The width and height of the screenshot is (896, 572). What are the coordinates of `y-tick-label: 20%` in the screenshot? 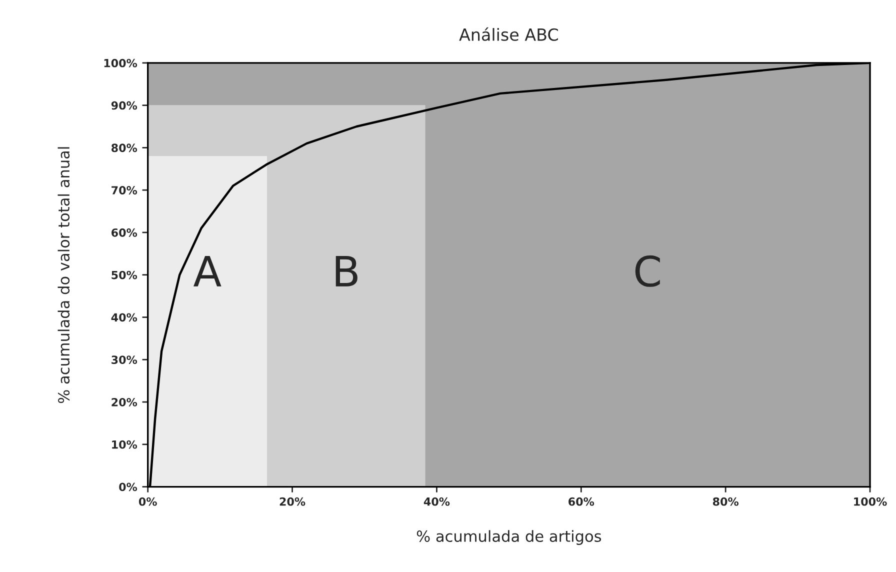 It's located at (125, 402).